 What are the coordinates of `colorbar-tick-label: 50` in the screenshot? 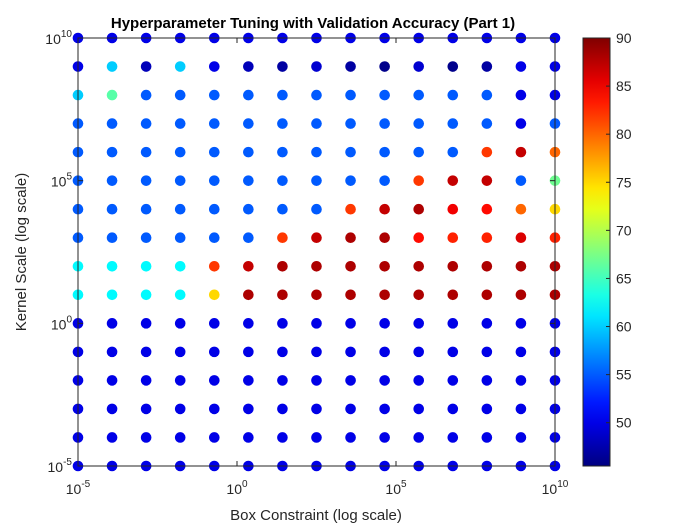 It's located at (624, 423).